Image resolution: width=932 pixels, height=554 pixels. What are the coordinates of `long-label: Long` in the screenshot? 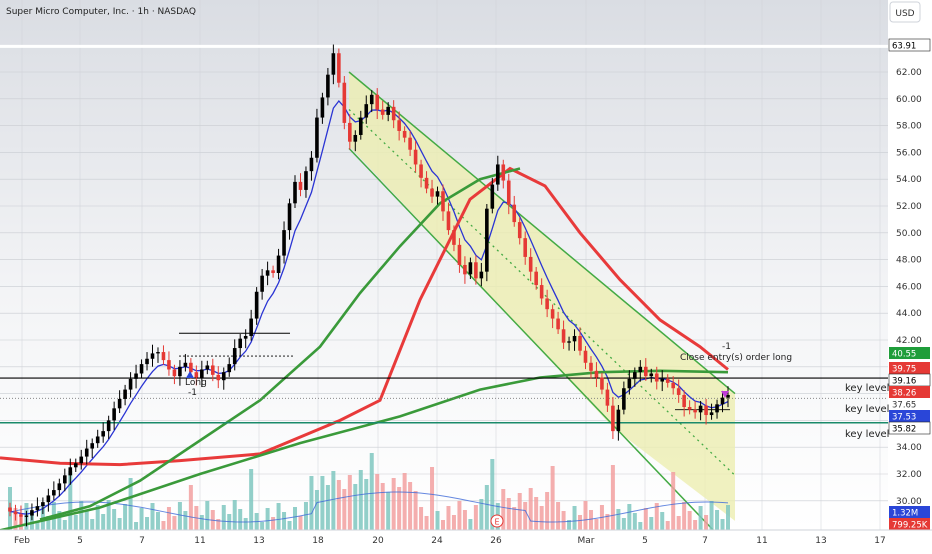 It's located at (196, 383).